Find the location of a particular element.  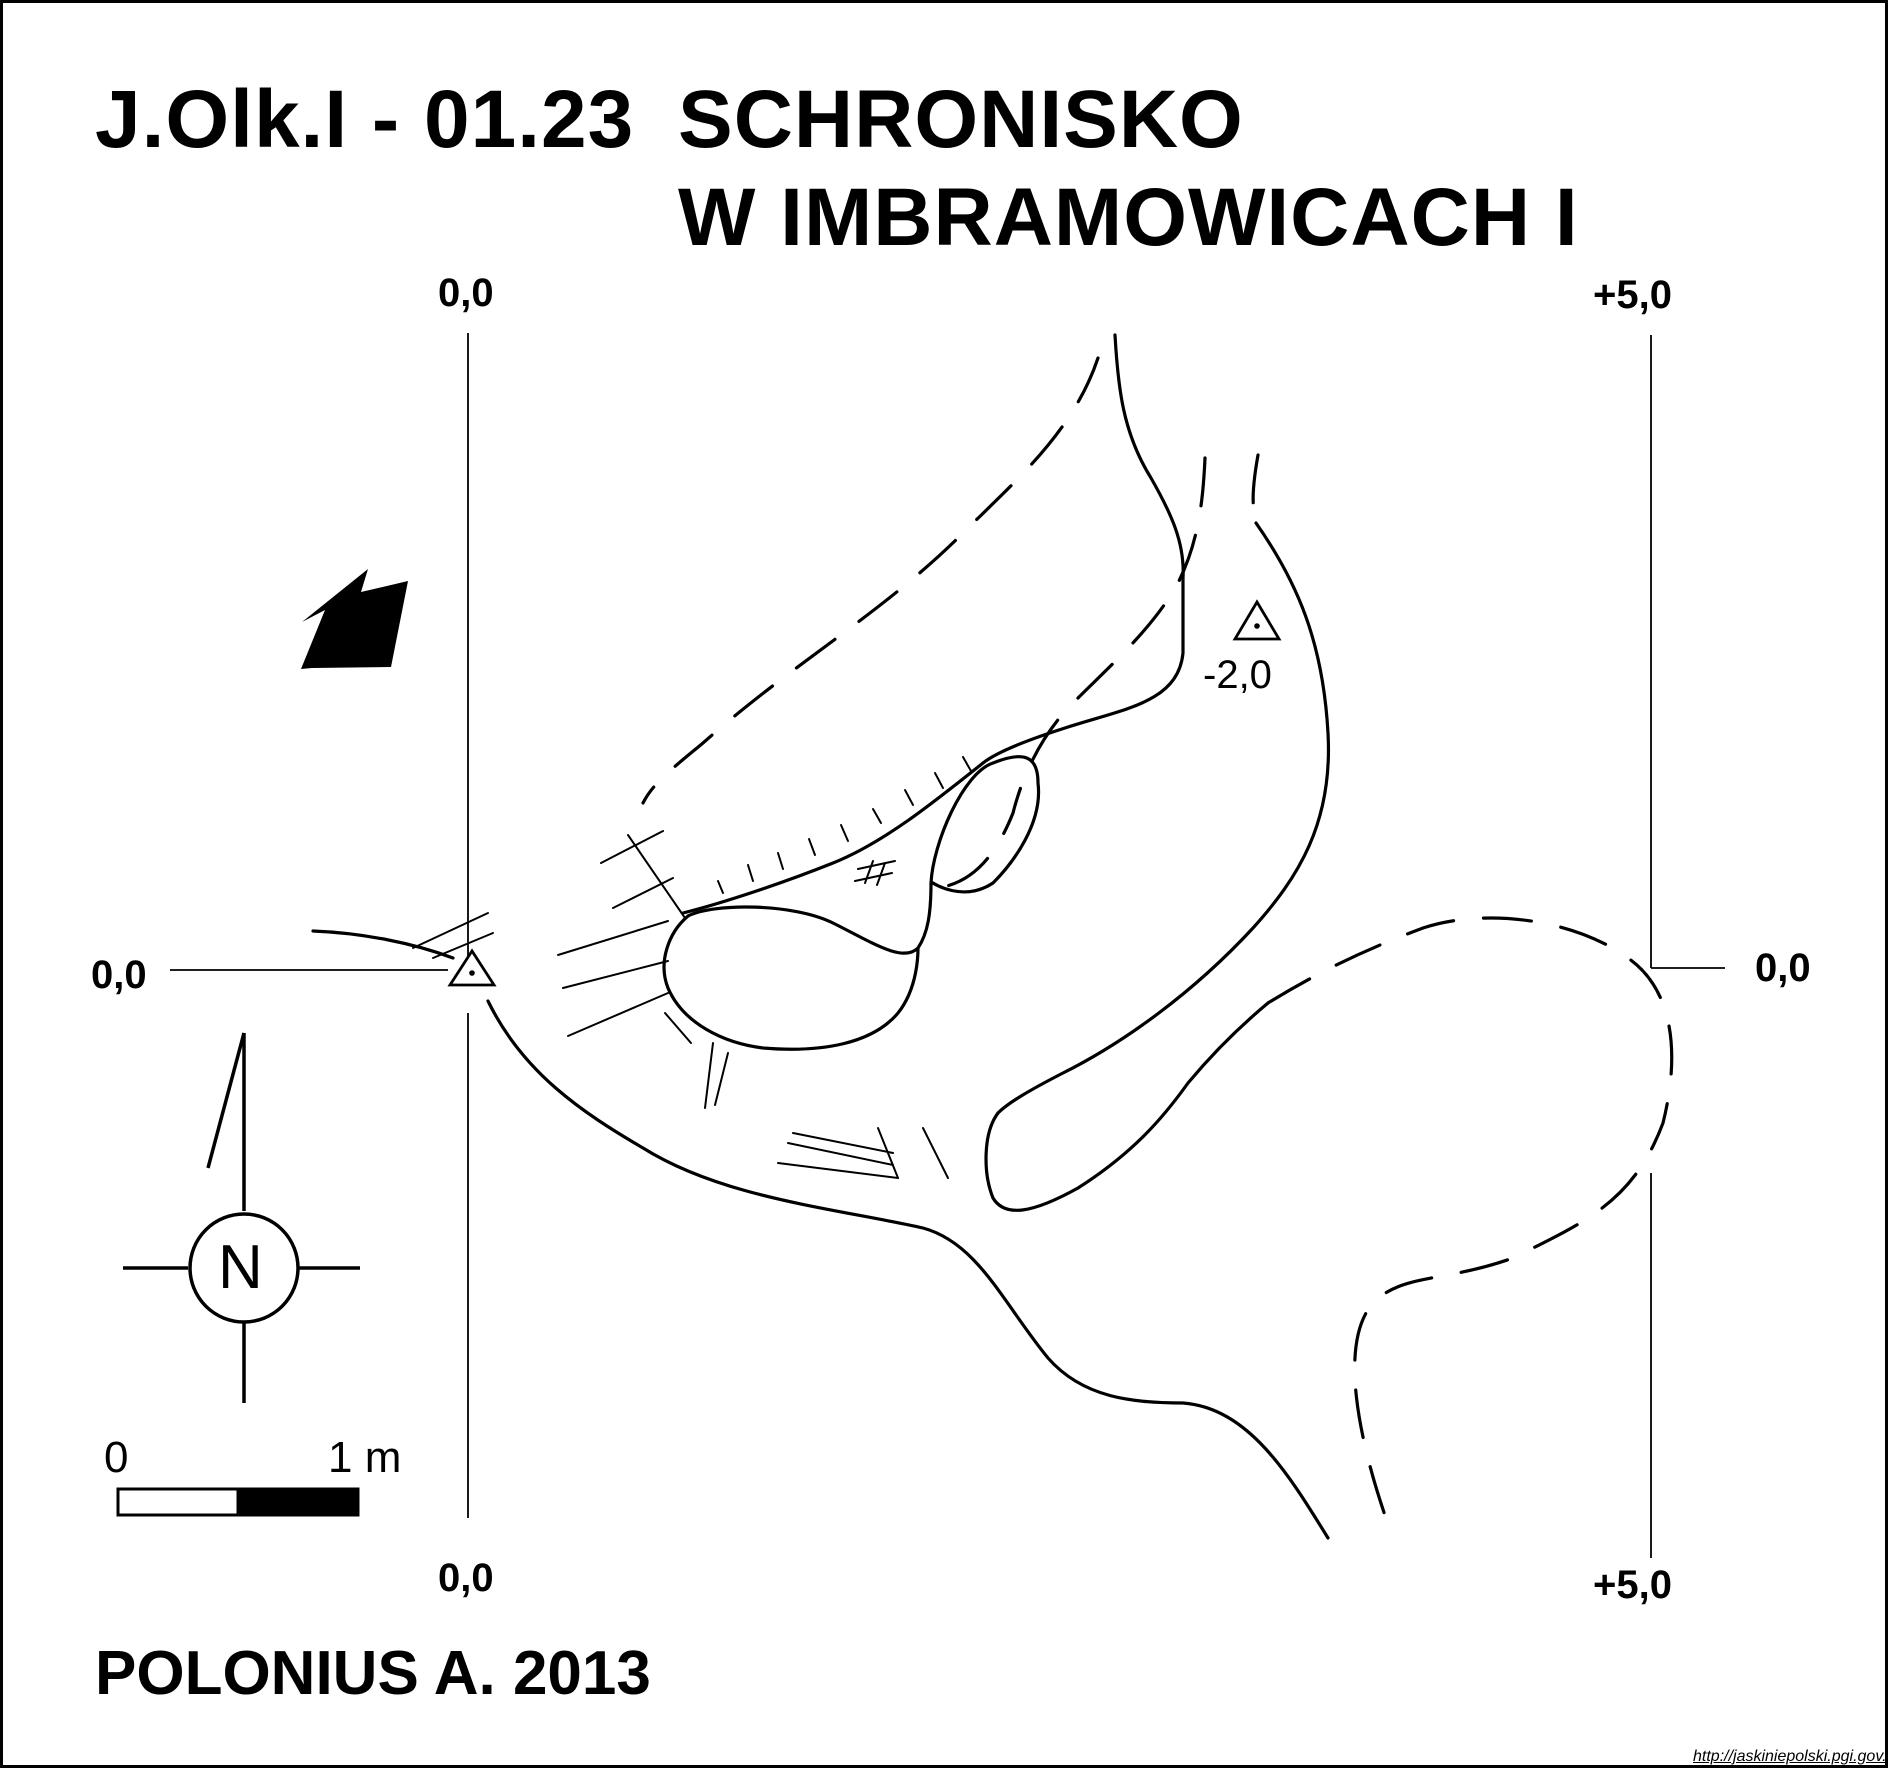

grid-label-top-left: 0,0 is located at coordinates (466, 293).